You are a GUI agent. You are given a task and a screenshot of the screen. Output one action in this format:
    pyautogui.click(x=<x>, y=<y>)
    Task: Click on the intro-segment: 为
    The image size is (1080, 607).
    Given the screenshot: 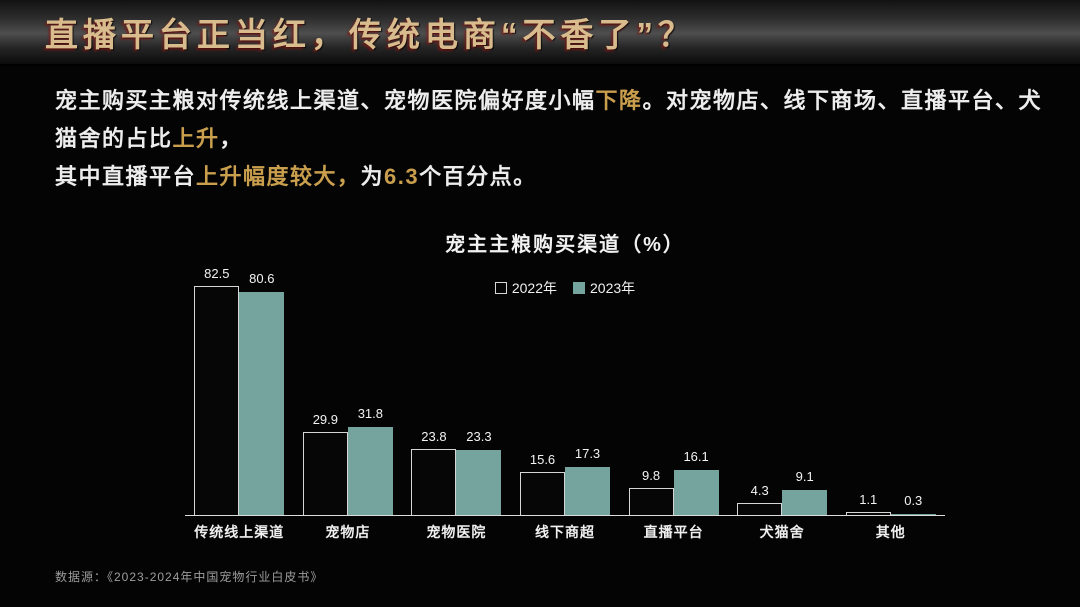 What is the action you would take?
    pyautogui.click(x=372, y=176)
    